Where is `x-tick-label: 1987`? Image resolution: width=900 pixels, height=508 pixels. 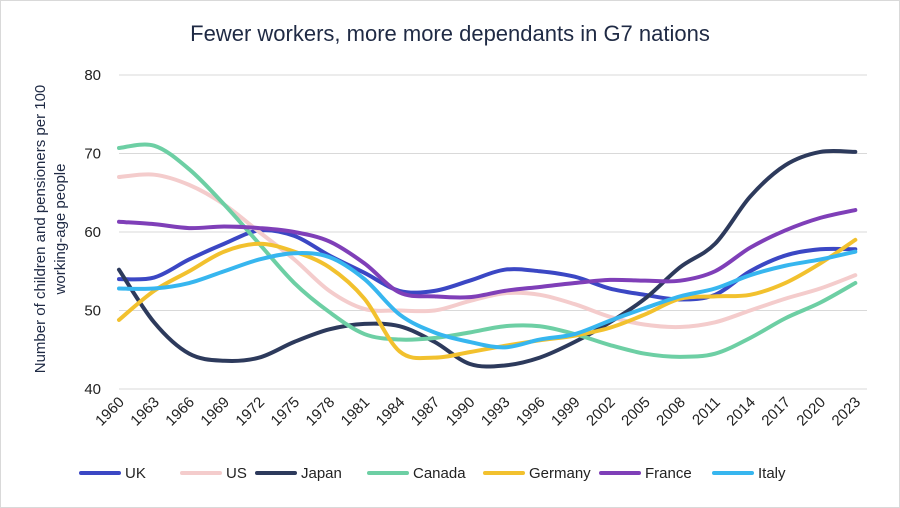
x-tick-label: 1987 is located at coordinates (426, 412).